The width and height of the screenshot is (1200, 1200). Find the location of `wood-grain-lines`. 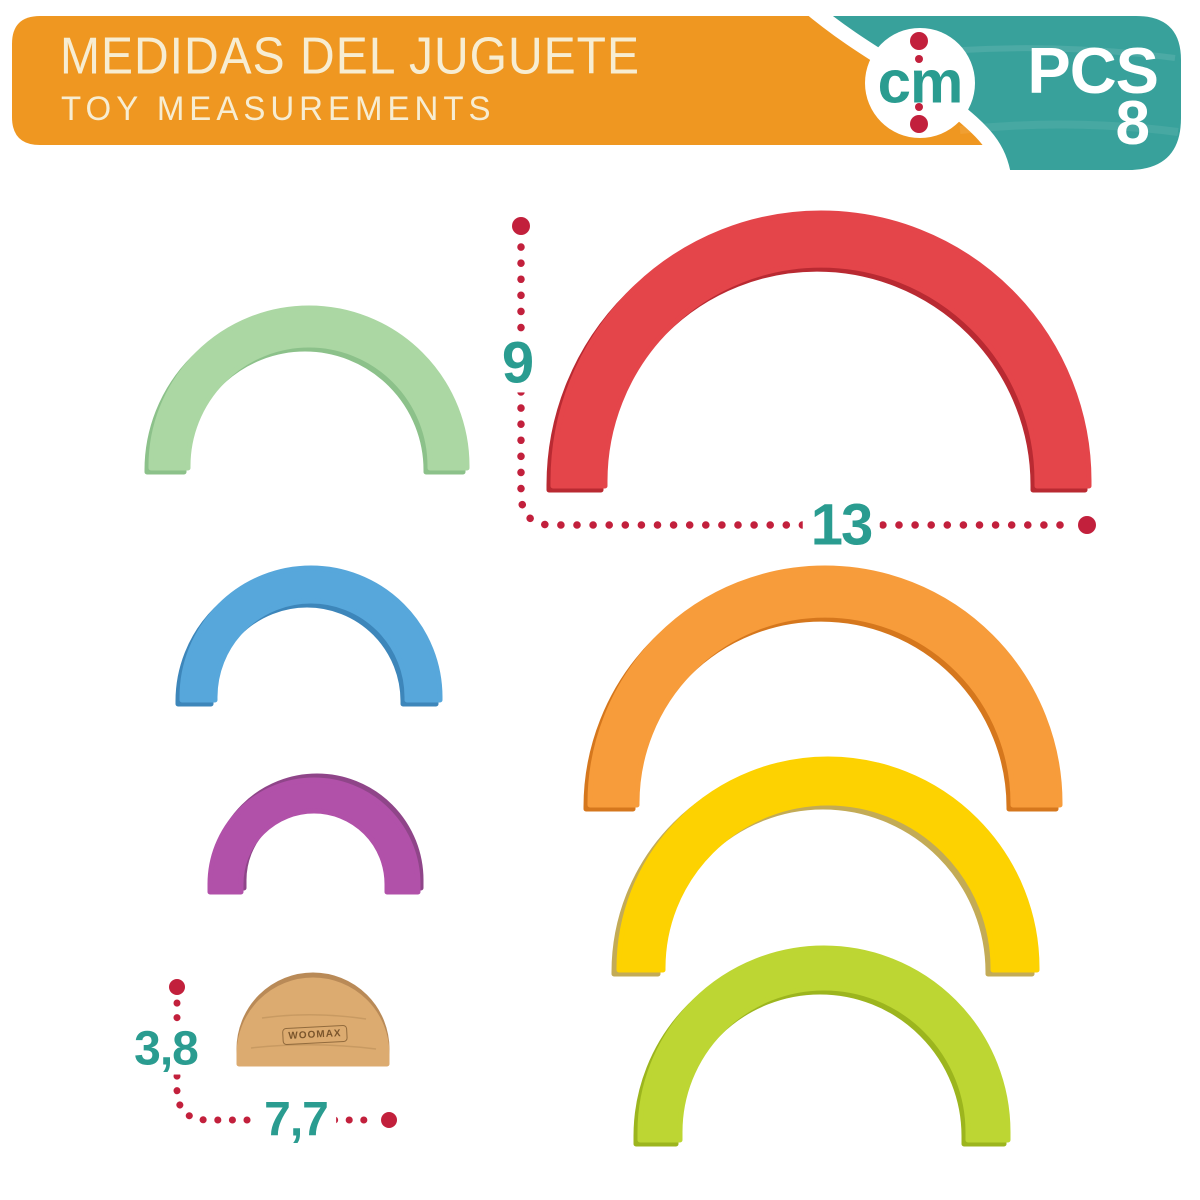

wood-grain-lines is located at coordinates (313, 1031).